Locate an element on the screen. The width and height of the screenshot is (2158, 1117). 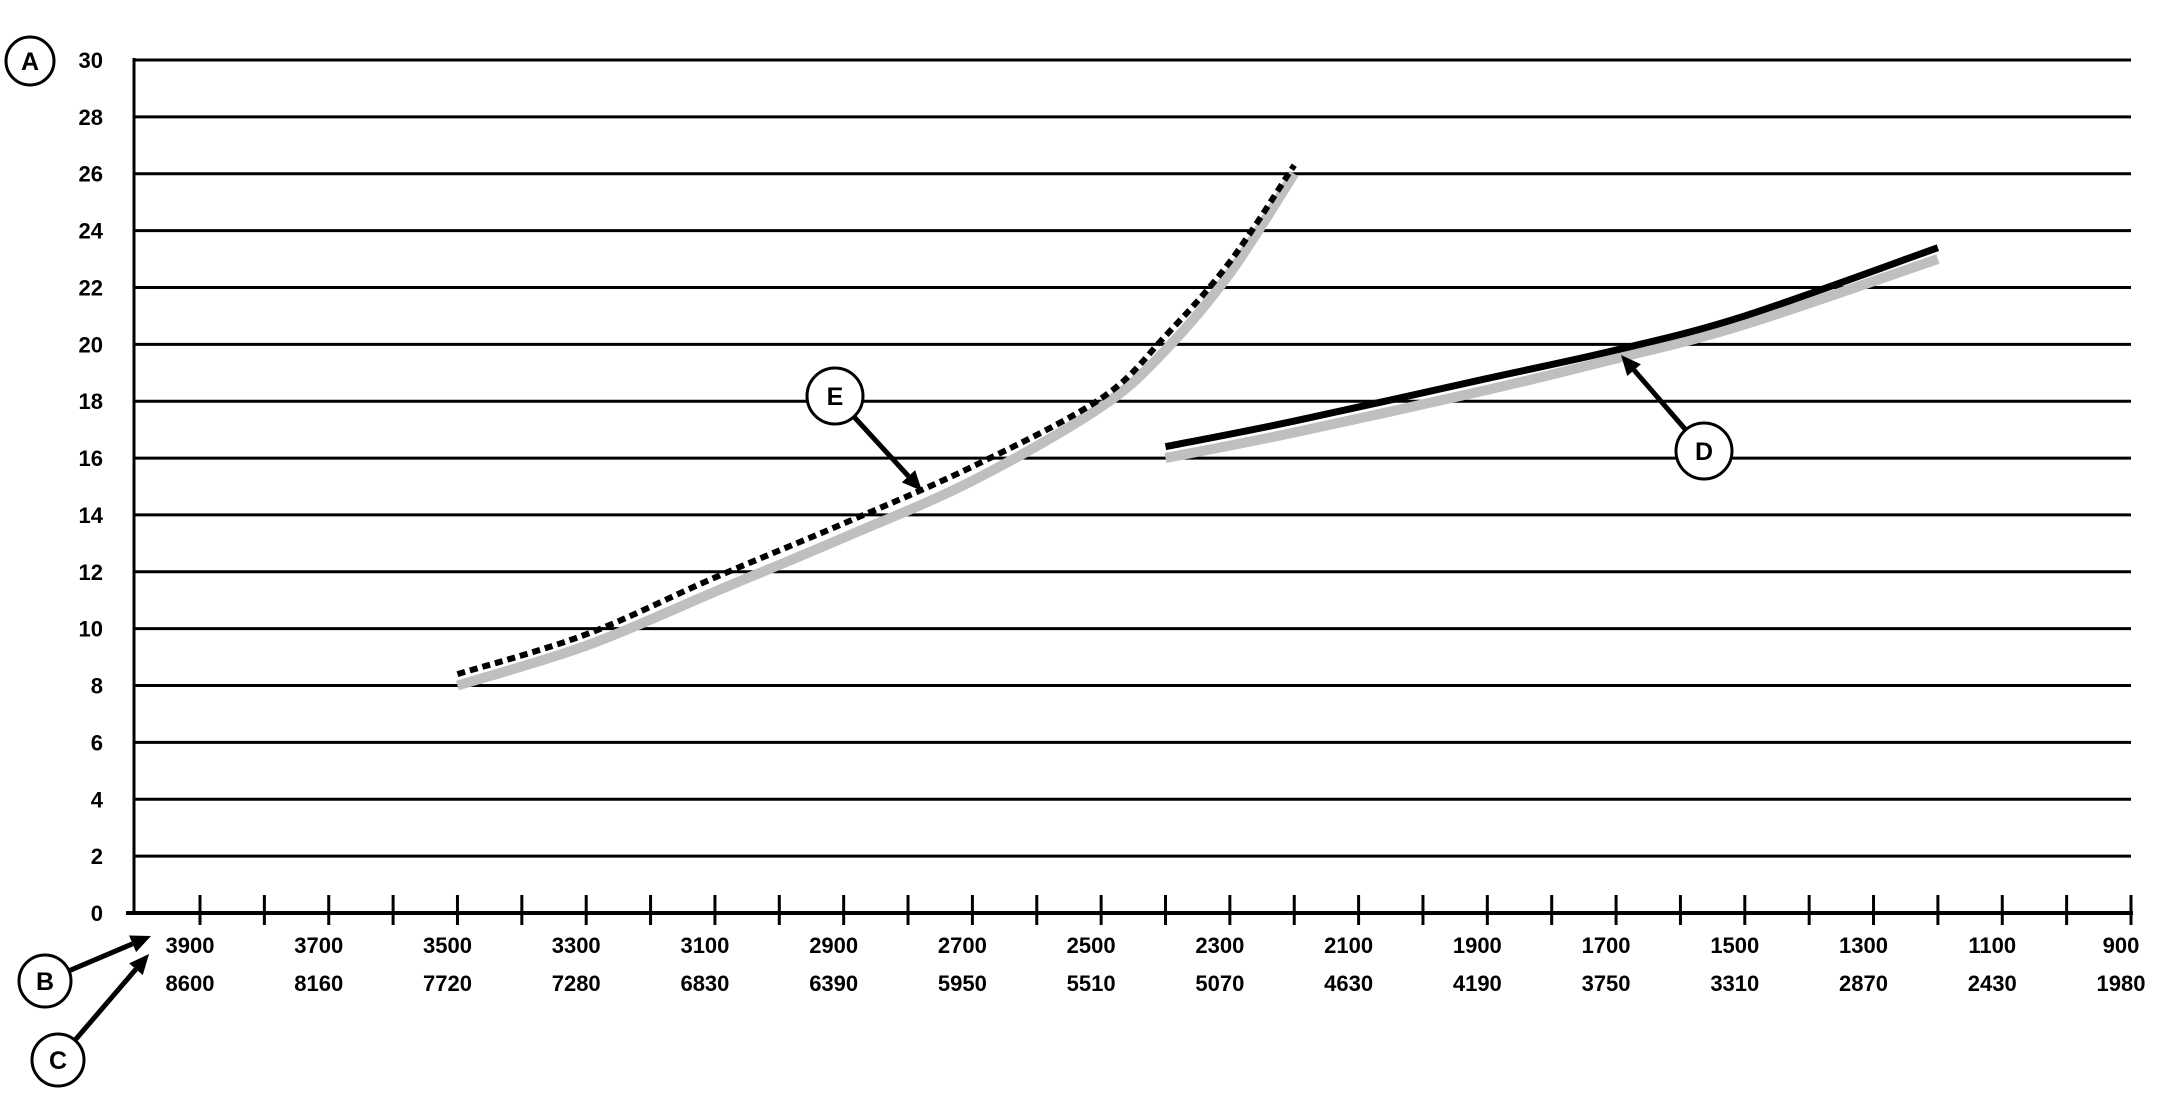
x-tick-label-primary: 3300 is located at coordinates (576, 945).